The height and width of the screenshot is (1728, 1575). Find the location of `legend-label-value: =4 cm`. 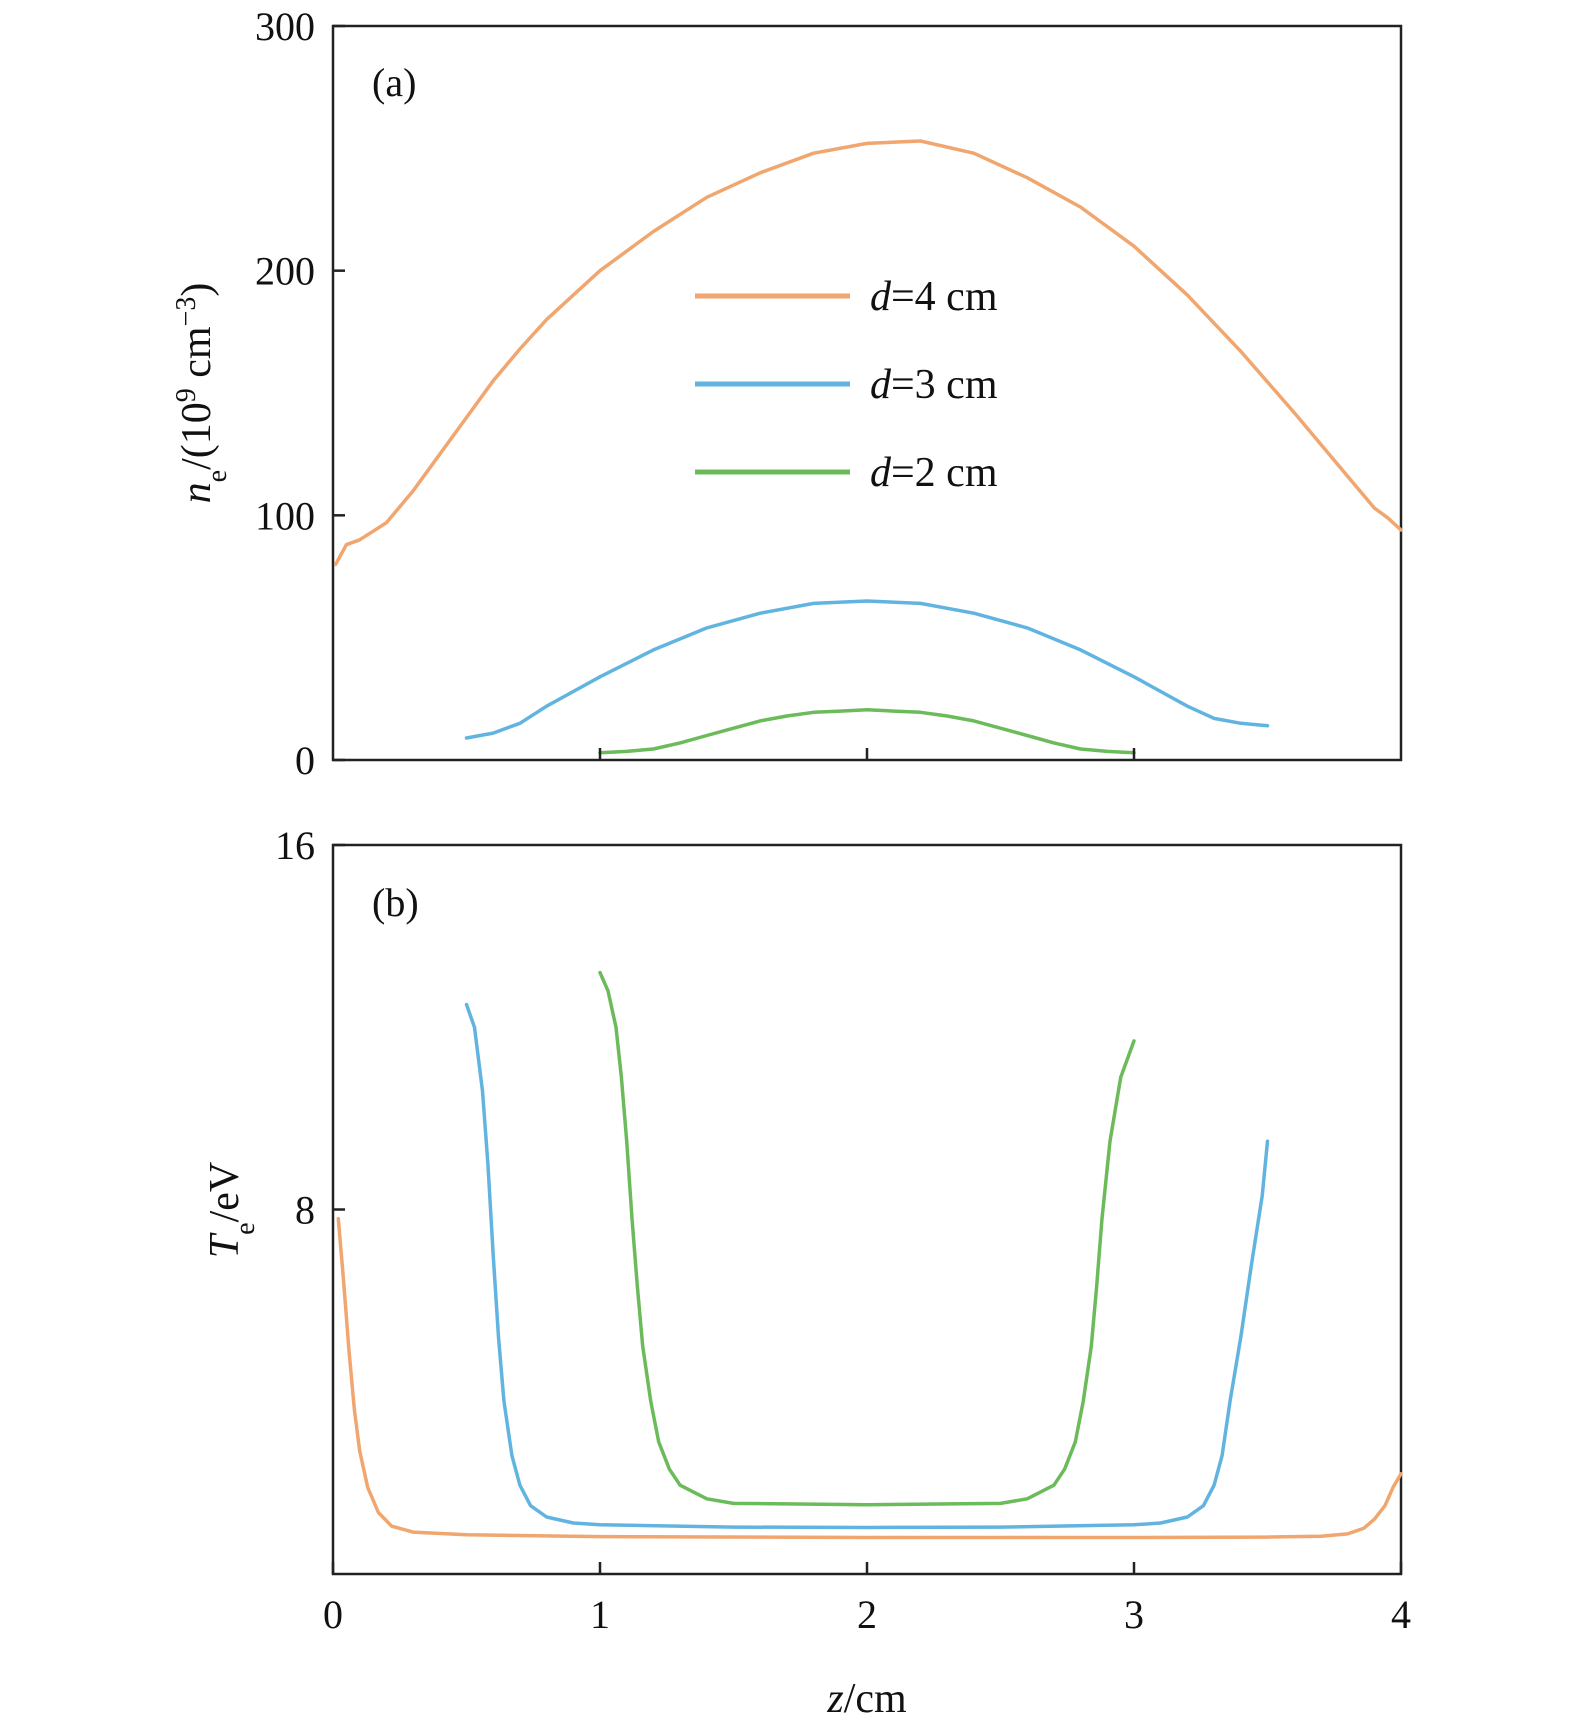

legend-label-value: =4 cm is located at coordinates (944, 297).